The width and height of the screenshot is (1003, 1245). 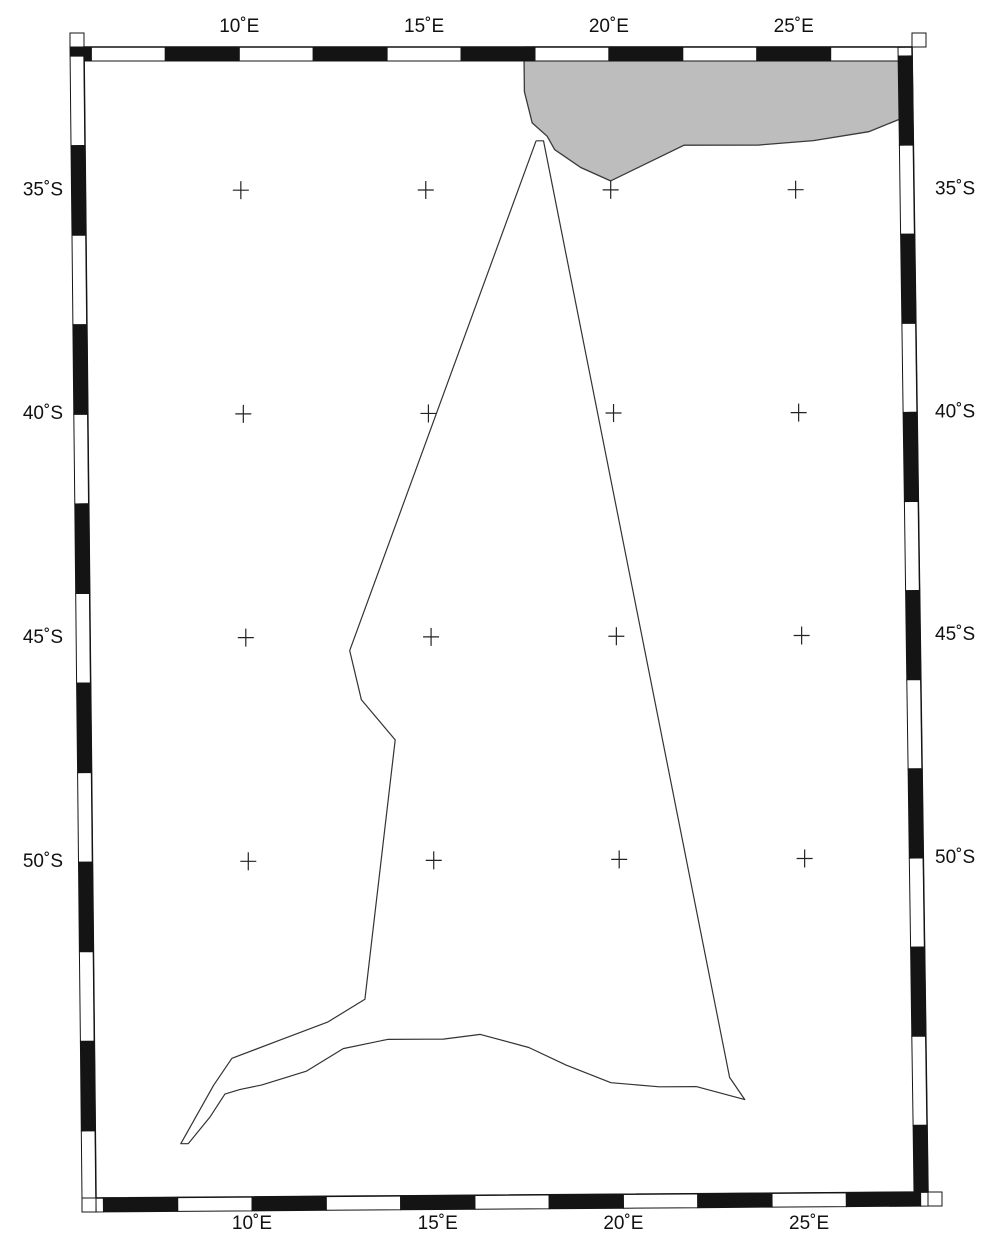 I want to click on top-lon-label: 15˚E, so click(x=424, y=26).